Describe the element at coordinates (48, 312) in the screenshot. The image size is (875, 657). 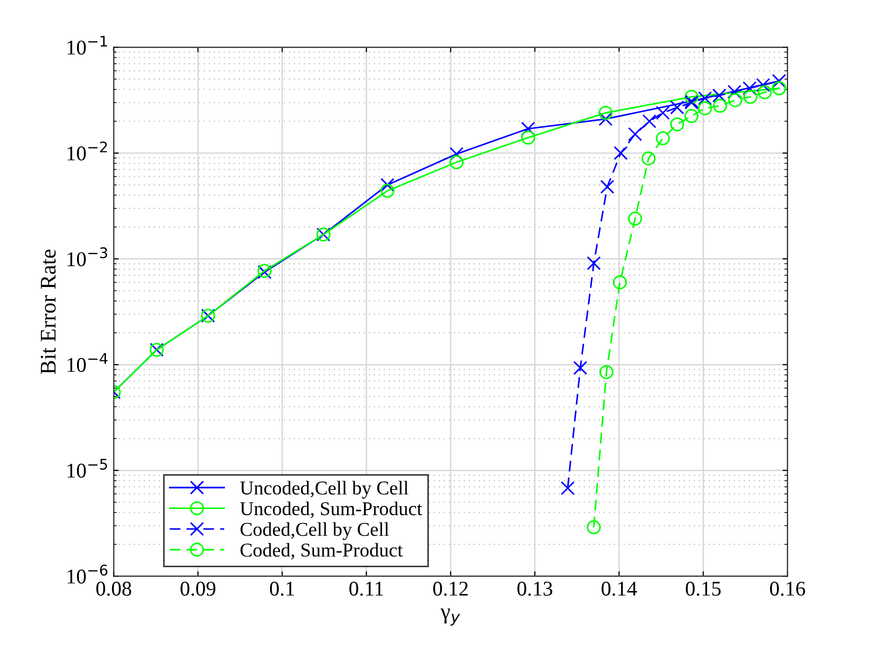
I see `y-axis-title: Bit Error Rate` at that location.